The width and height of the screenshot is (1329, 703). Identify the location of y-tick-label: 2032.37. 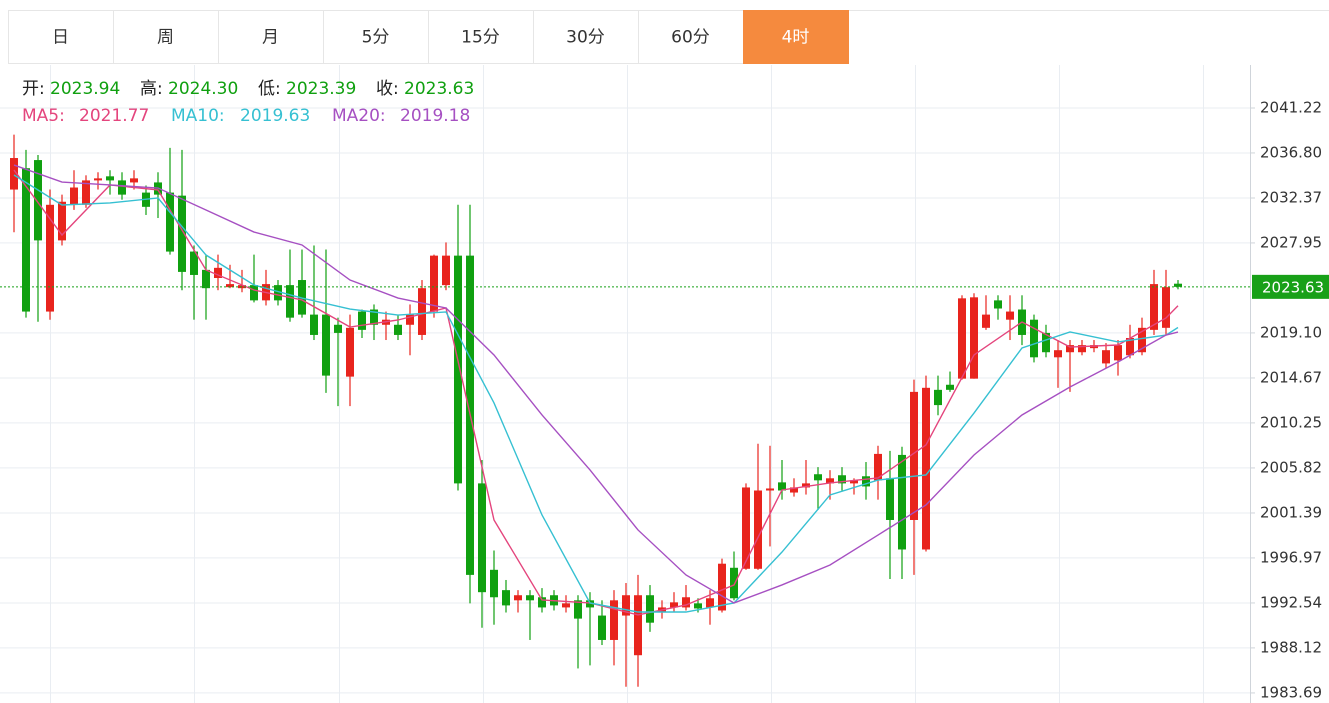
(1291, 197).